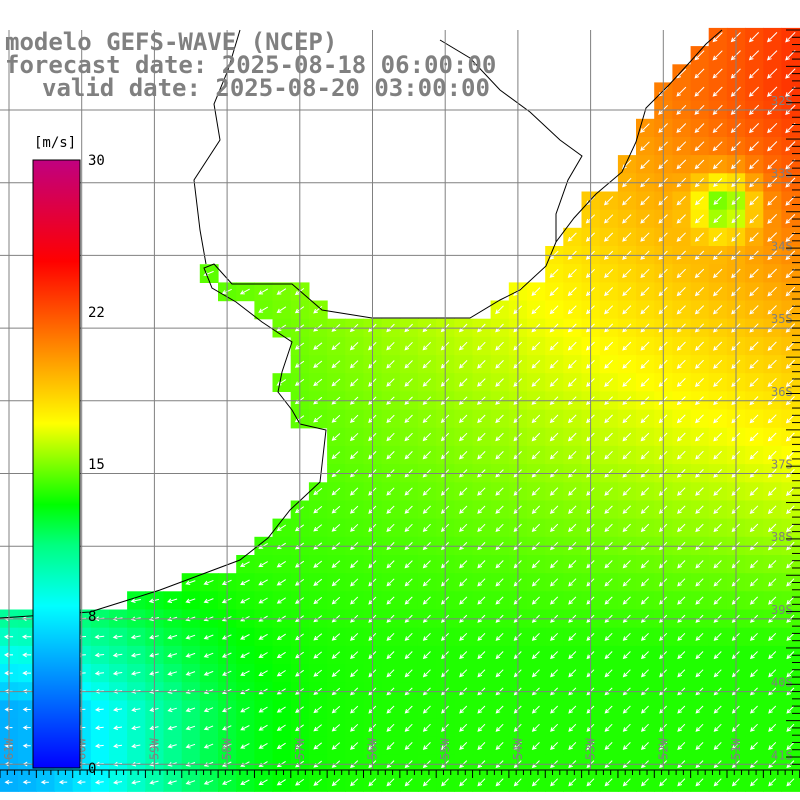  What do you see at coordinates (782, 319) in the screenshot?
I see `lat-label: 35S` at bounding box center [782, 319].